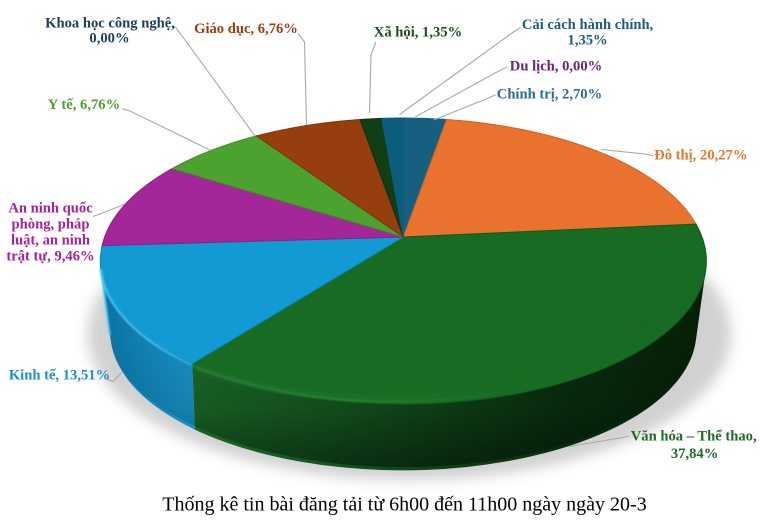 The width and height of the screenshot is (760, 532). I want to click on svg-text: Cải cách hành chính,, so click(588, 25).